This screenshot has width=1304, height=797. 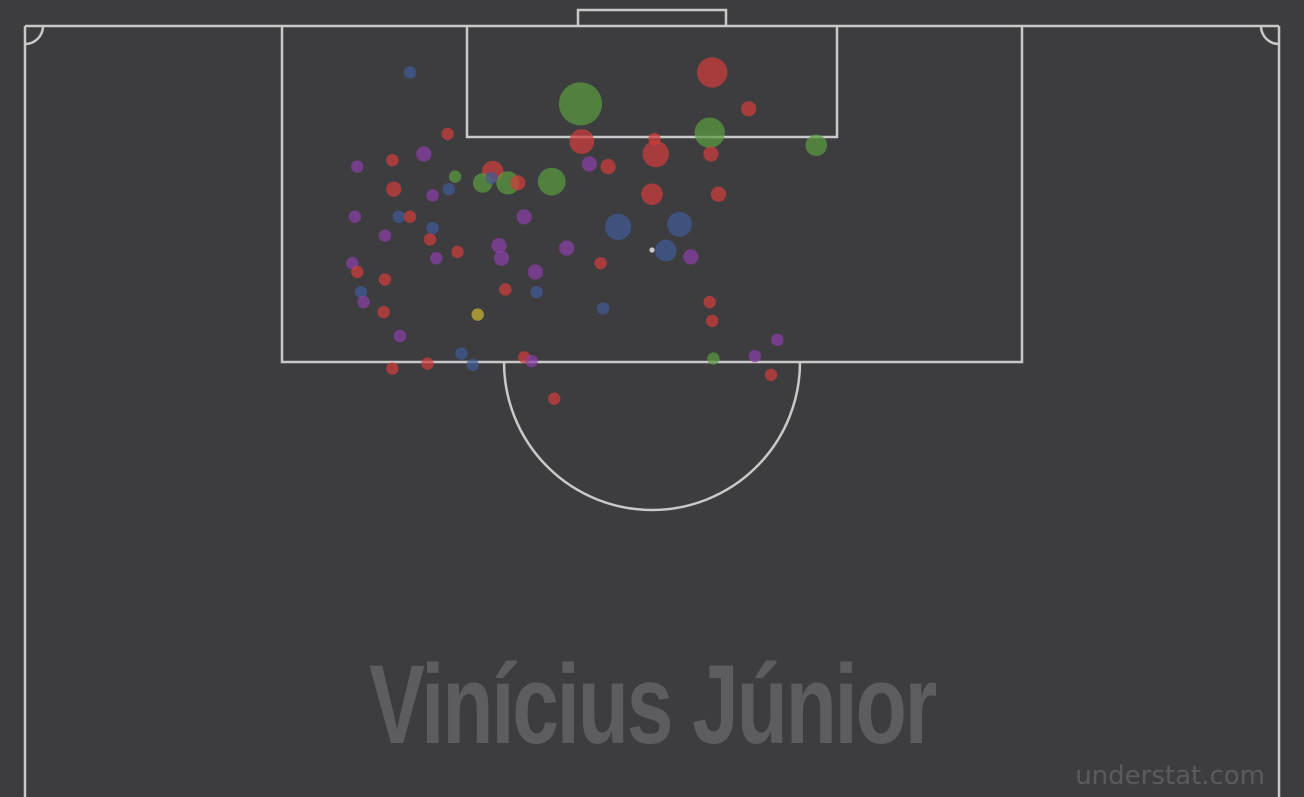 I want to click on penalty-spot, so click(x=652, y=250).